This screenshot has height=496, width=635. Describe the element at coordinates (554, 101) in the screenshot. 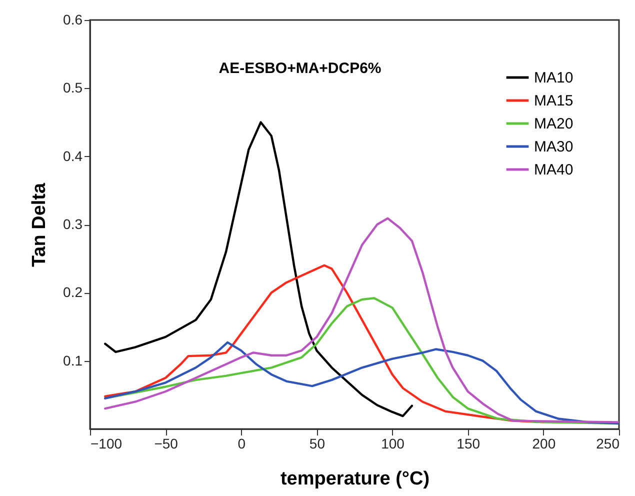

I see `legend-label: MA15` at that location.